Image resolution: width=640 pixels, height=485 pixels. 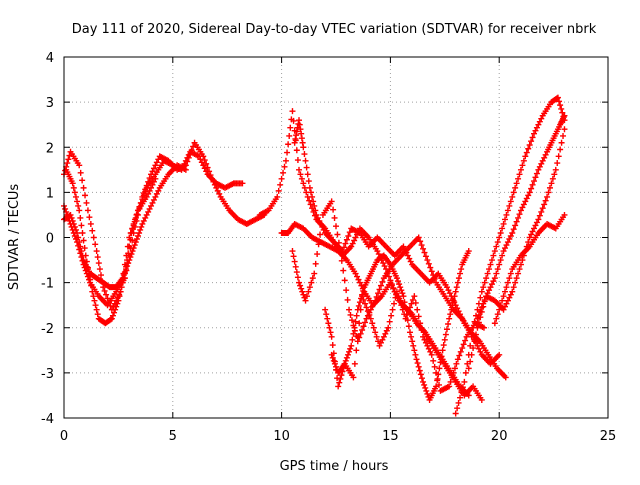 I want to click on x-axis-label: GPS time / hours, so click(x=334, y=466).